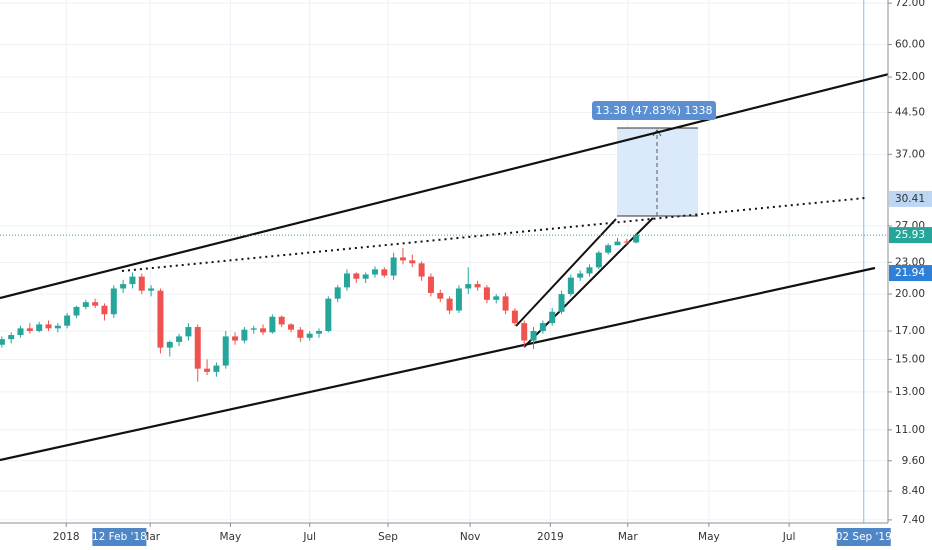 Image resolution: width=932 pixels, height=550 pixels. I want to click on measure-label: 13.38 (47.83%) 1338, so click(653, 110).